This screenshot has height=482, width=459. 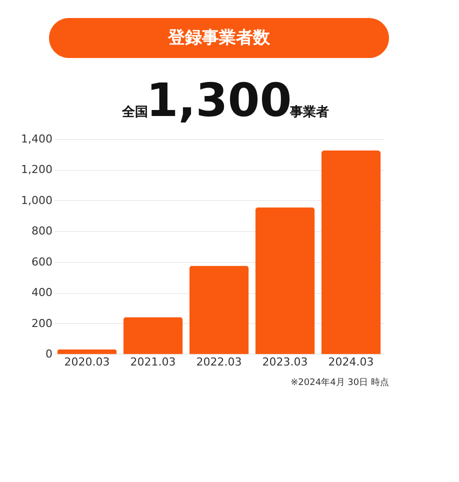 I want to click on y-tick-label: 1,200, so click(x=36, y=169).